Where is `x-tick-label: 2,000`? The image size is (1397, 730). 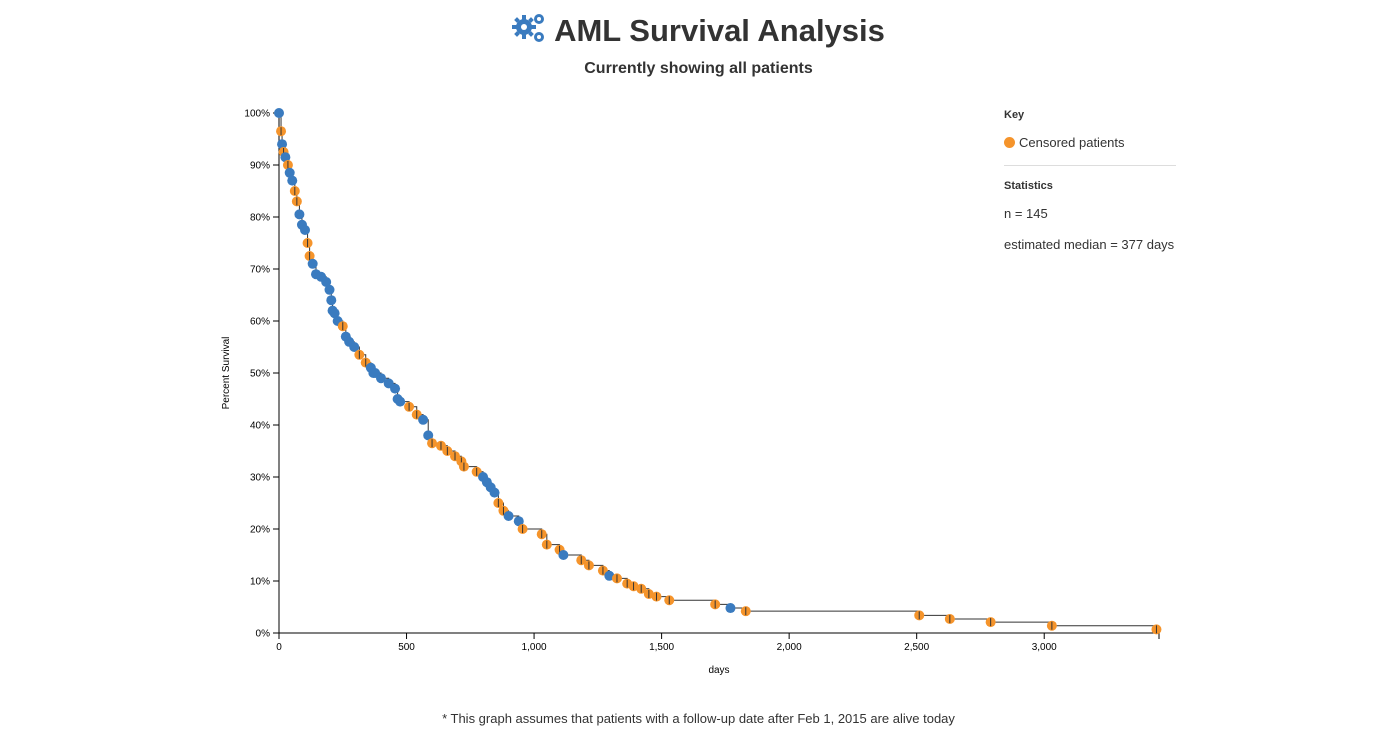
x-tick-label: 2,000 is located at coordinates (789, 647).